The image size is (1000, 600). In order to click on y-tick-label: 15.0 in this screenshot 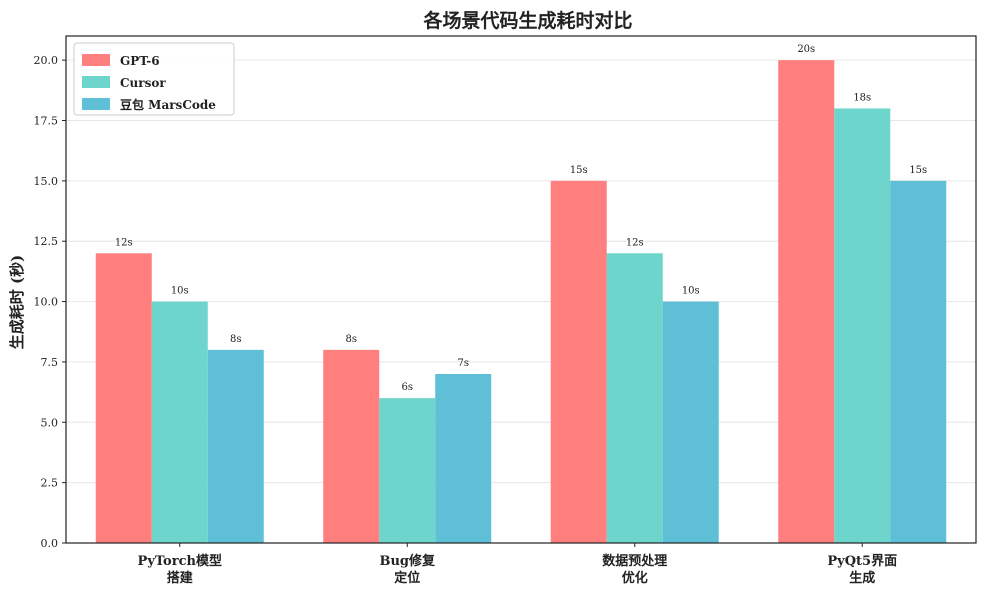, I will do `click(46, 181)`.